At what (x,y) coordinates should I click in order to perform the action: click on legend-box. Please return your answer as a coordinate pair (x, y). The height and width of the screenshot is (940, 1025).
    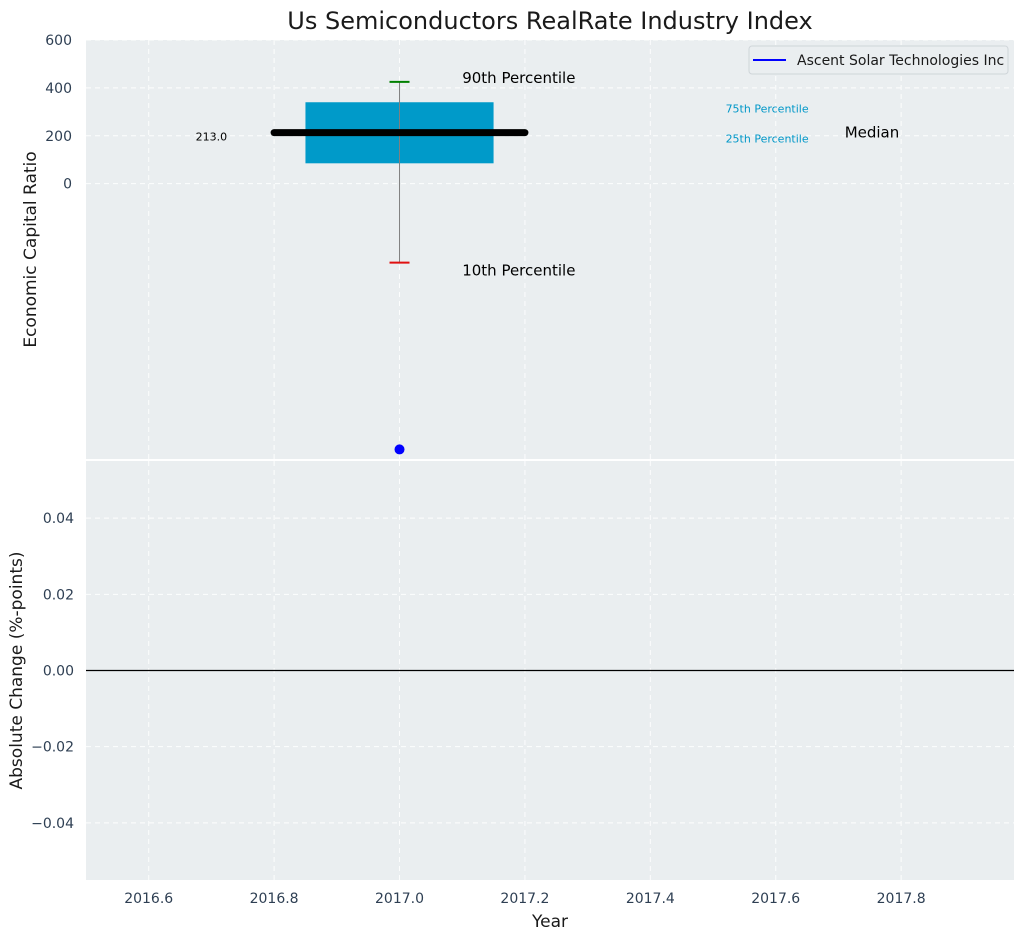
    Looking at the image, I should click on (878, 60).